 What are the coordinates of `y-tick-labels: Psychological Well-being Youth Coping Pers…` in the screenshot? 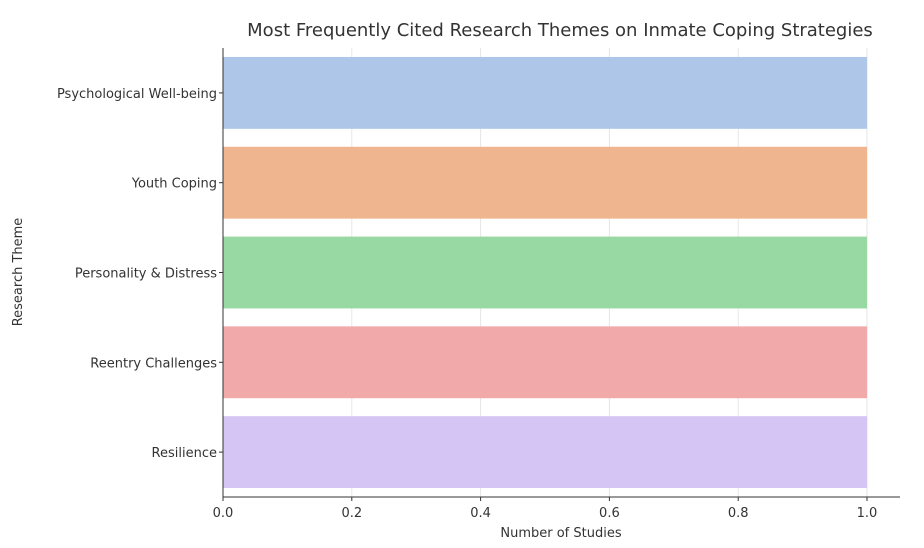 It's located at (140, 274).